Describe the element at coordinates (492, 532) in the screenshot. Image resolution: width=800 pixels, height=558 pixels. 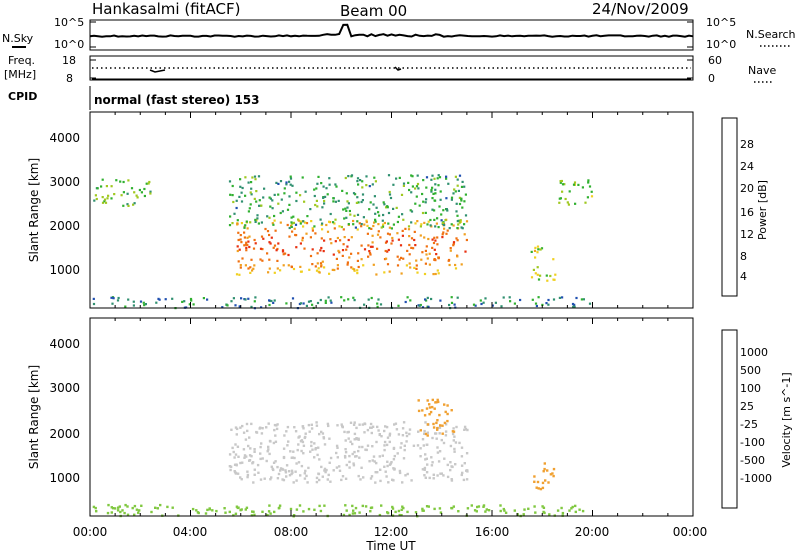
I see `x-tick-1600: 16:00` at that location.